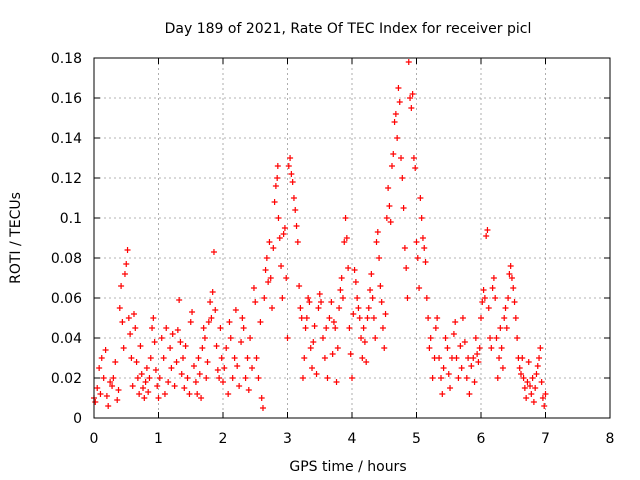  What do you see at coordinates (416, 439) in the screenshot?
I see `x-tick-label: 5` at bounding box center [416, 439].